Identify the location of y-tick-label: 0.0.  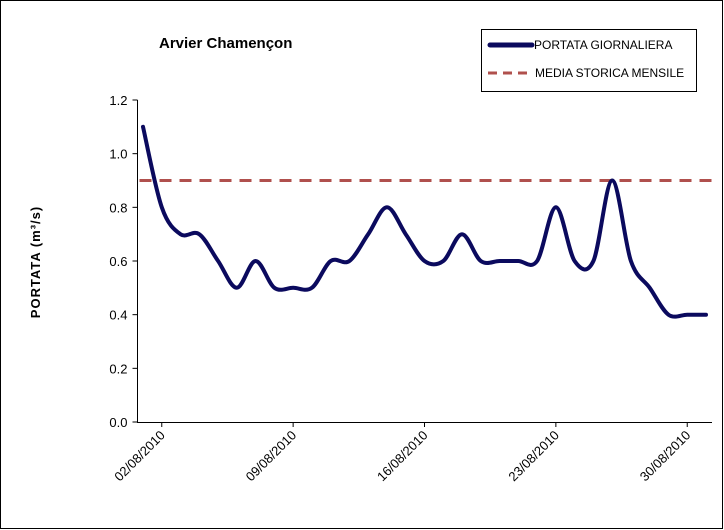
(118, 422).